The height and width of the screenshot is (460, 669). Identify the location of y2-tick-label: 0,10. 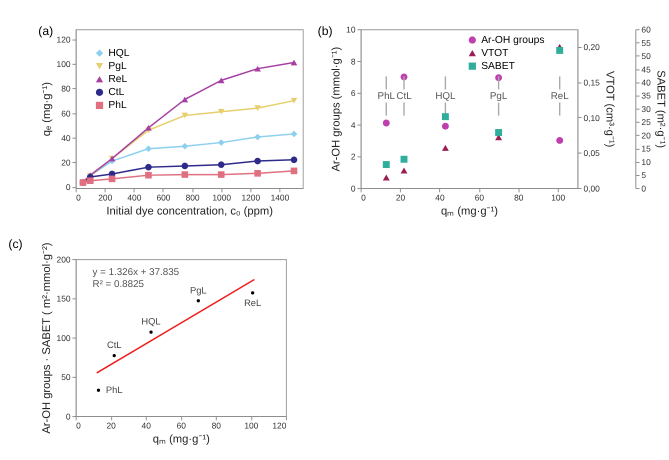
(592, 117).